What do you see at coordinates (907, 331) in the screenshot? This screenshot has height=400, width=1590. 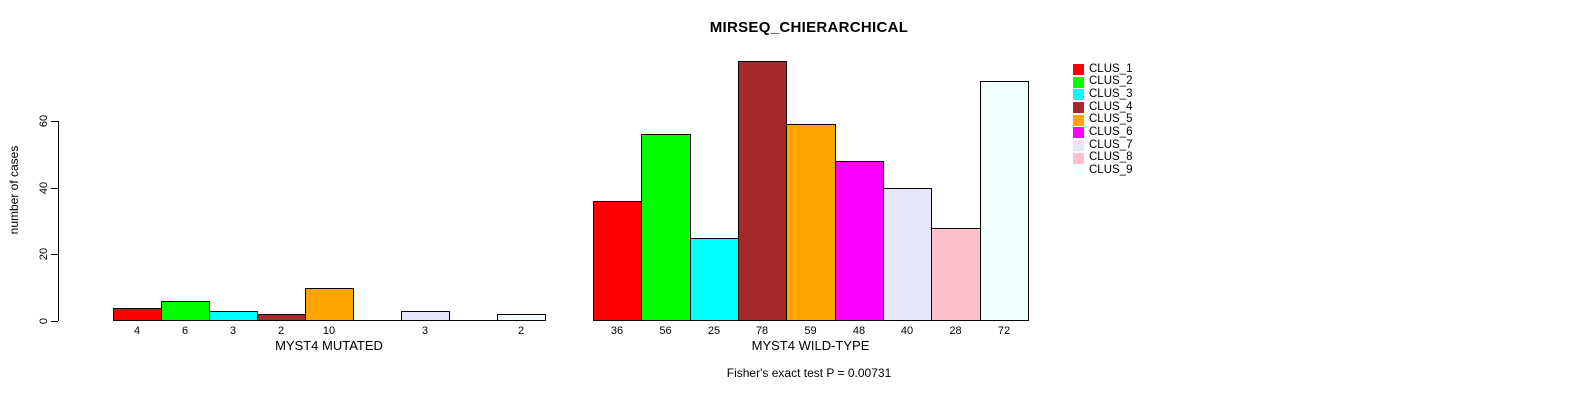 I see `bar-value-label: 40` at bounding box center [907, 331].